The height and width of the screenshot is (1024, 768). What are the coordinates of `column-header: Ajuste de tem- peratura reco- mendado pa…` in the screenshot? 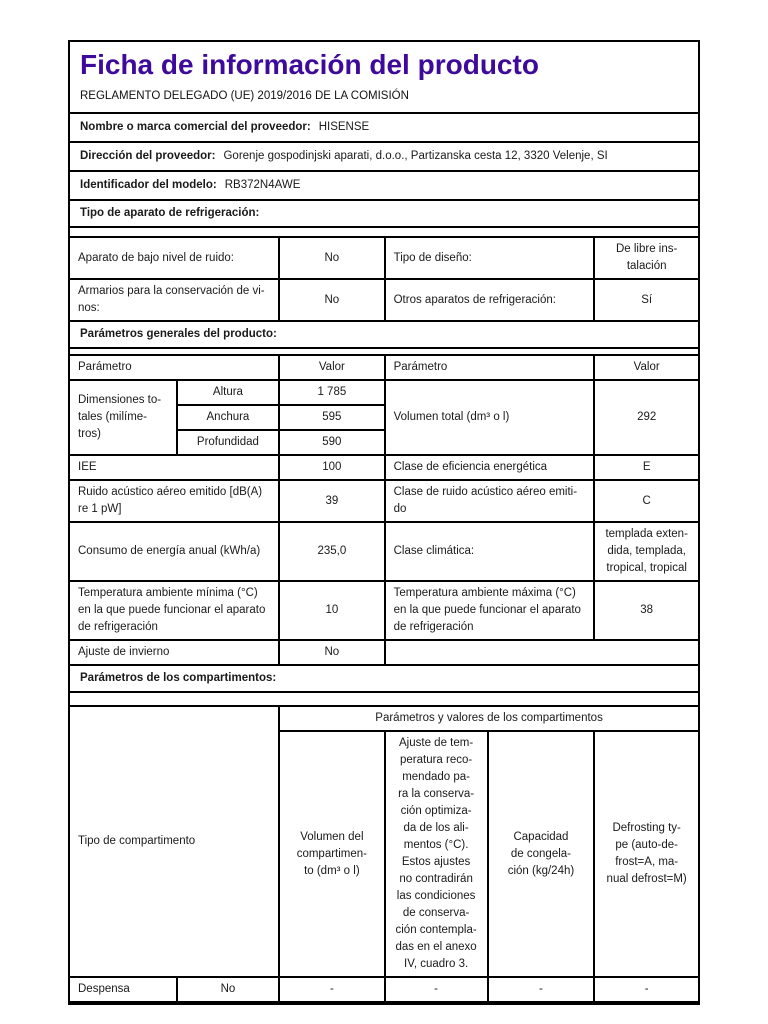 It's located at (436, 854).